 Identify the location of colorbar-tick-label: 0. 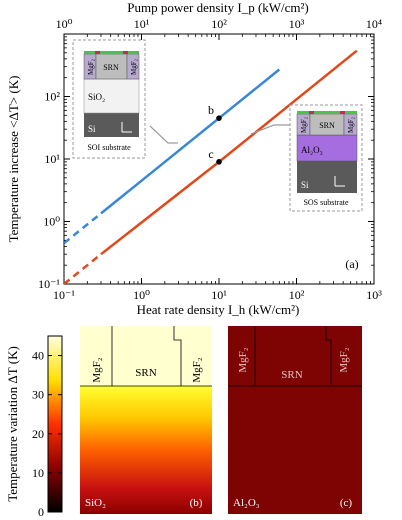
(41, 512).